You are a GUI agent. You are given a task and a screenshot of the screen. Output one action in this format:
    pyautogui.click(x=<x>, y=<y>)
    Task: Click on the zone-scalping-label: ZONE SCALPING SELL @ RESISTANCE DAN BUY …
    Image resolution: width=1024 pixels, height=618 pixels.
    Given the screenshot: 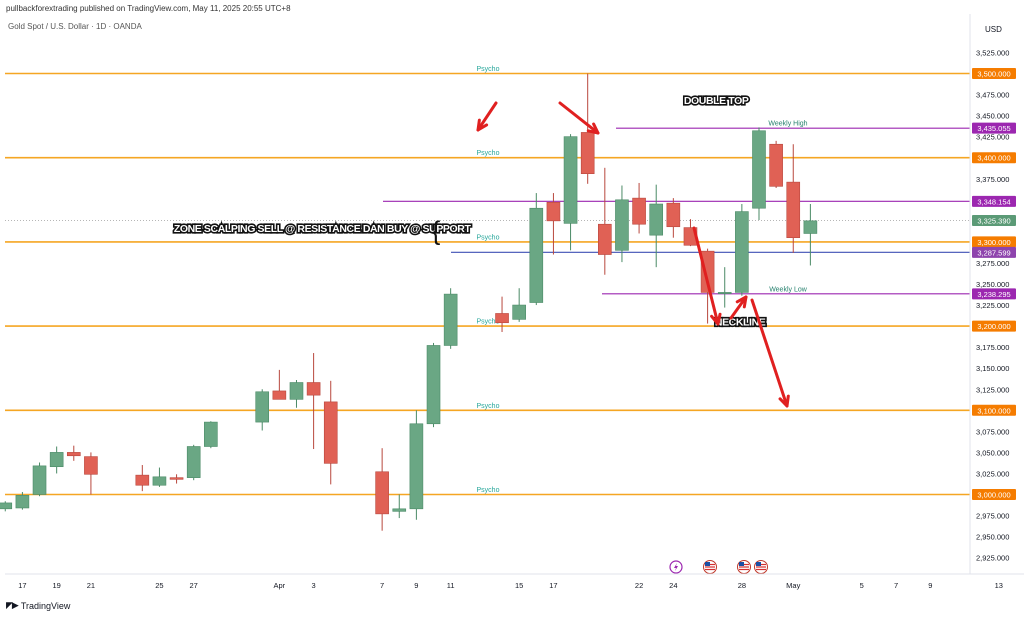 What is the action you would take?
    pyautogui.click(x=323, y=229)
    